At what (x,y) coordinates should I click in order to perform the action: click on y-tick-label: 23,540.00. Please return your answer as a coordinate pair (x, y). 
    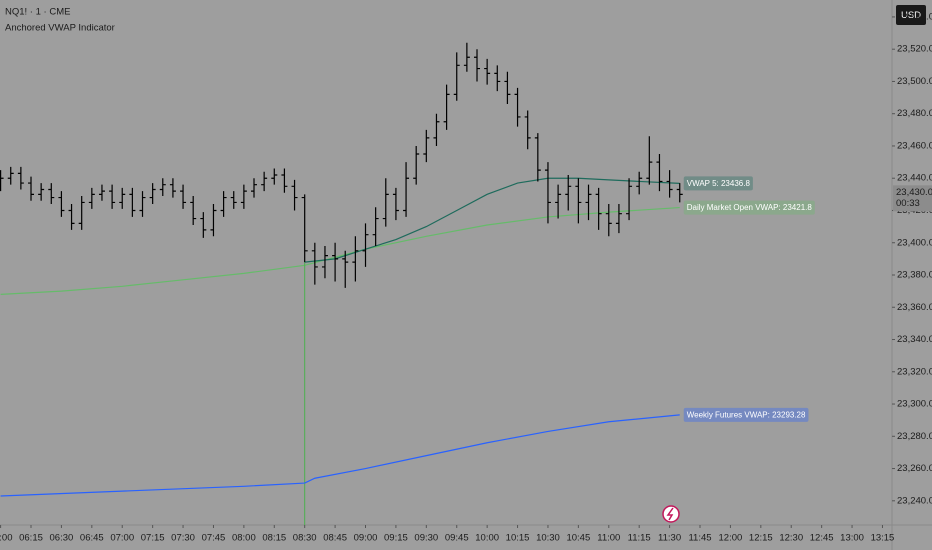
    Looking at the image, I should click on (914, 16).